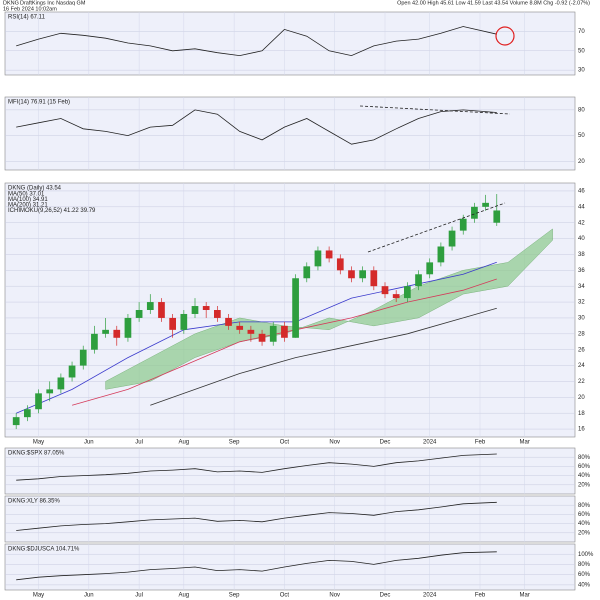  I want to click on y-tick-label: 26, so click(581, 350).